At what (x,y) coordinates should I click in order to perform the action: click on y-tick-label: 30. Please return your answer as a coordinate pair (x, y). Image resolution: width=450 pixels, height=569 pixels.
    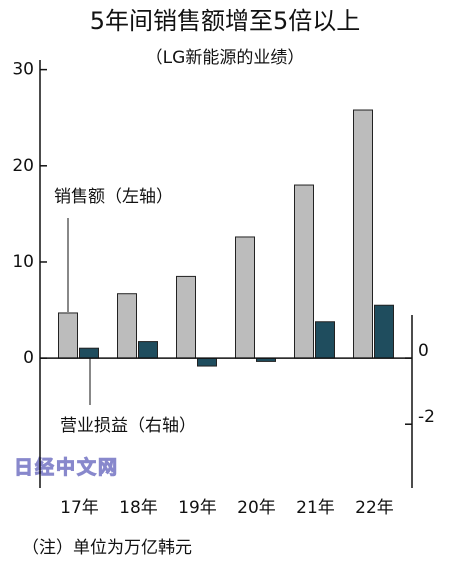
    Looking at the image, I should click on (23, 70).